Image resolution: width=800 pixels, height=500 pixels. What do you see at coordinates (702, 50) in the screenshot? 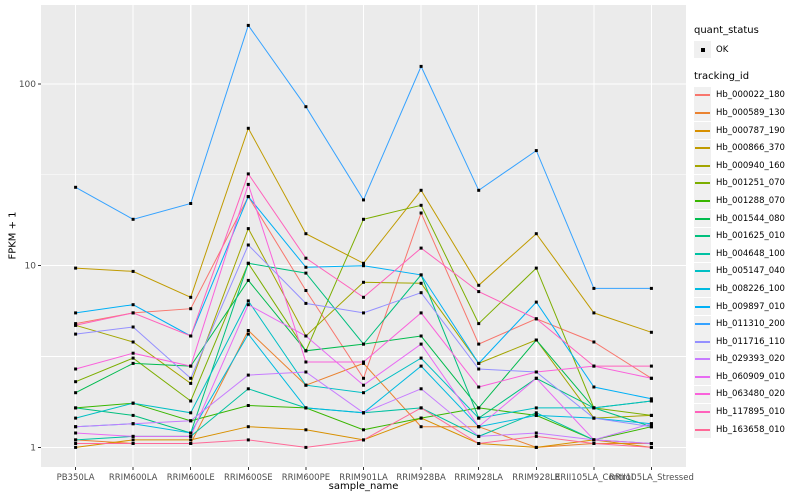
I see `legend-key-box` at bounding box center [702, 50].